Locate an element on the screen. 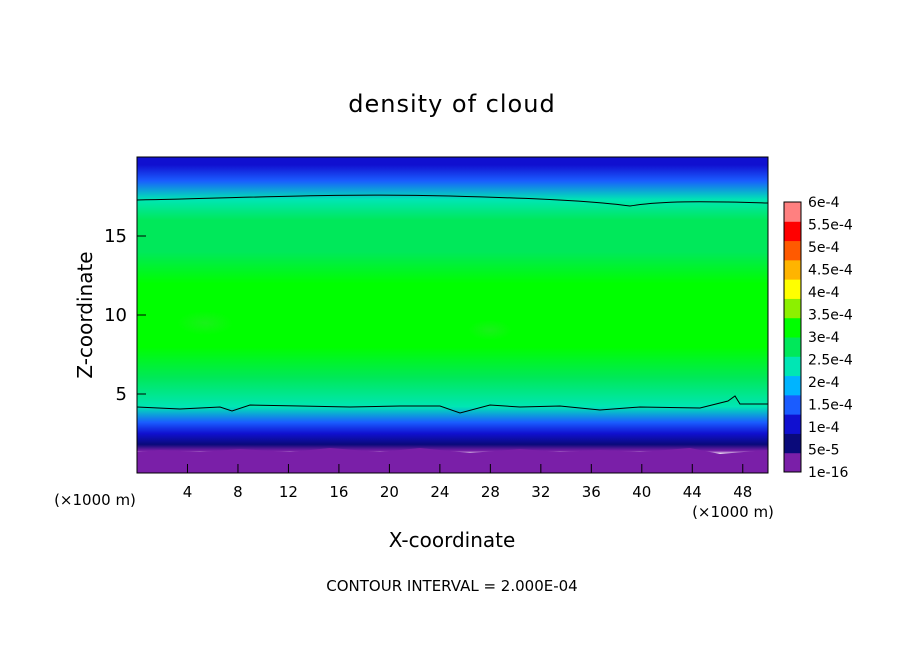 This screenshot has height=654, width=904. y-axis: 5 10 15 is located at coordinates (125, 315).